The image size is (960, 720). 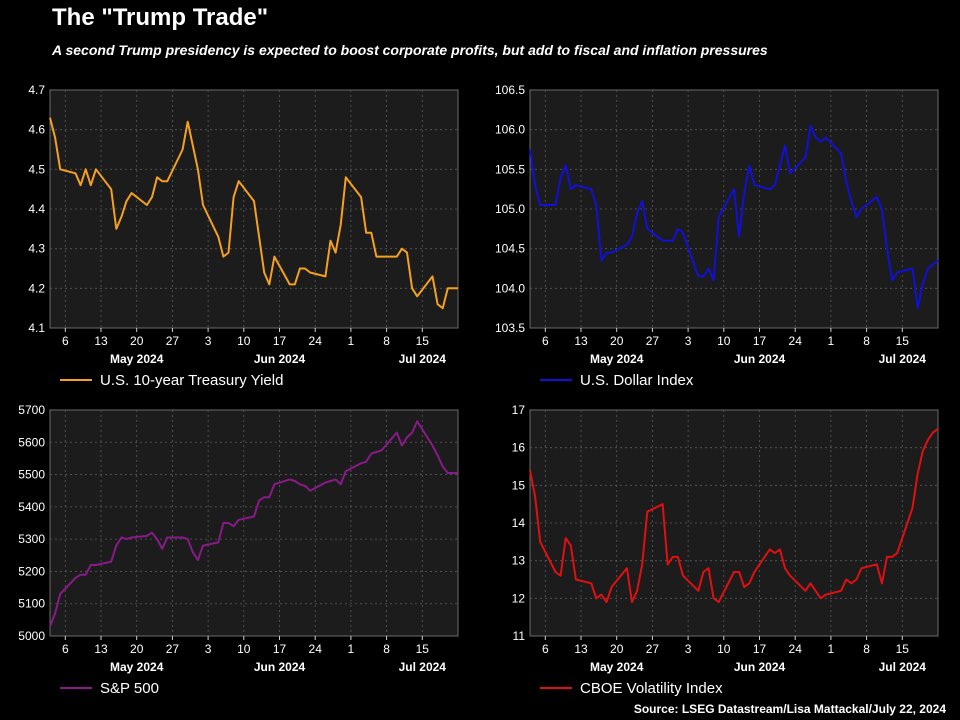 What do you see at coordinates (688, 649) in the screenshot?
I see `x-tick-label: 3` at bounding box center [688, 649].